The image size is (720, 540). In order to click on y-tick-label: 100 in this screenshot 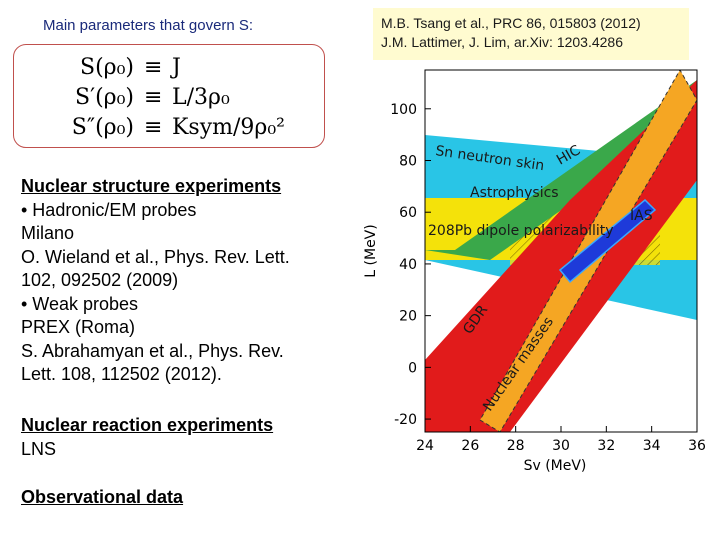, I will do `click(403, 110)`.